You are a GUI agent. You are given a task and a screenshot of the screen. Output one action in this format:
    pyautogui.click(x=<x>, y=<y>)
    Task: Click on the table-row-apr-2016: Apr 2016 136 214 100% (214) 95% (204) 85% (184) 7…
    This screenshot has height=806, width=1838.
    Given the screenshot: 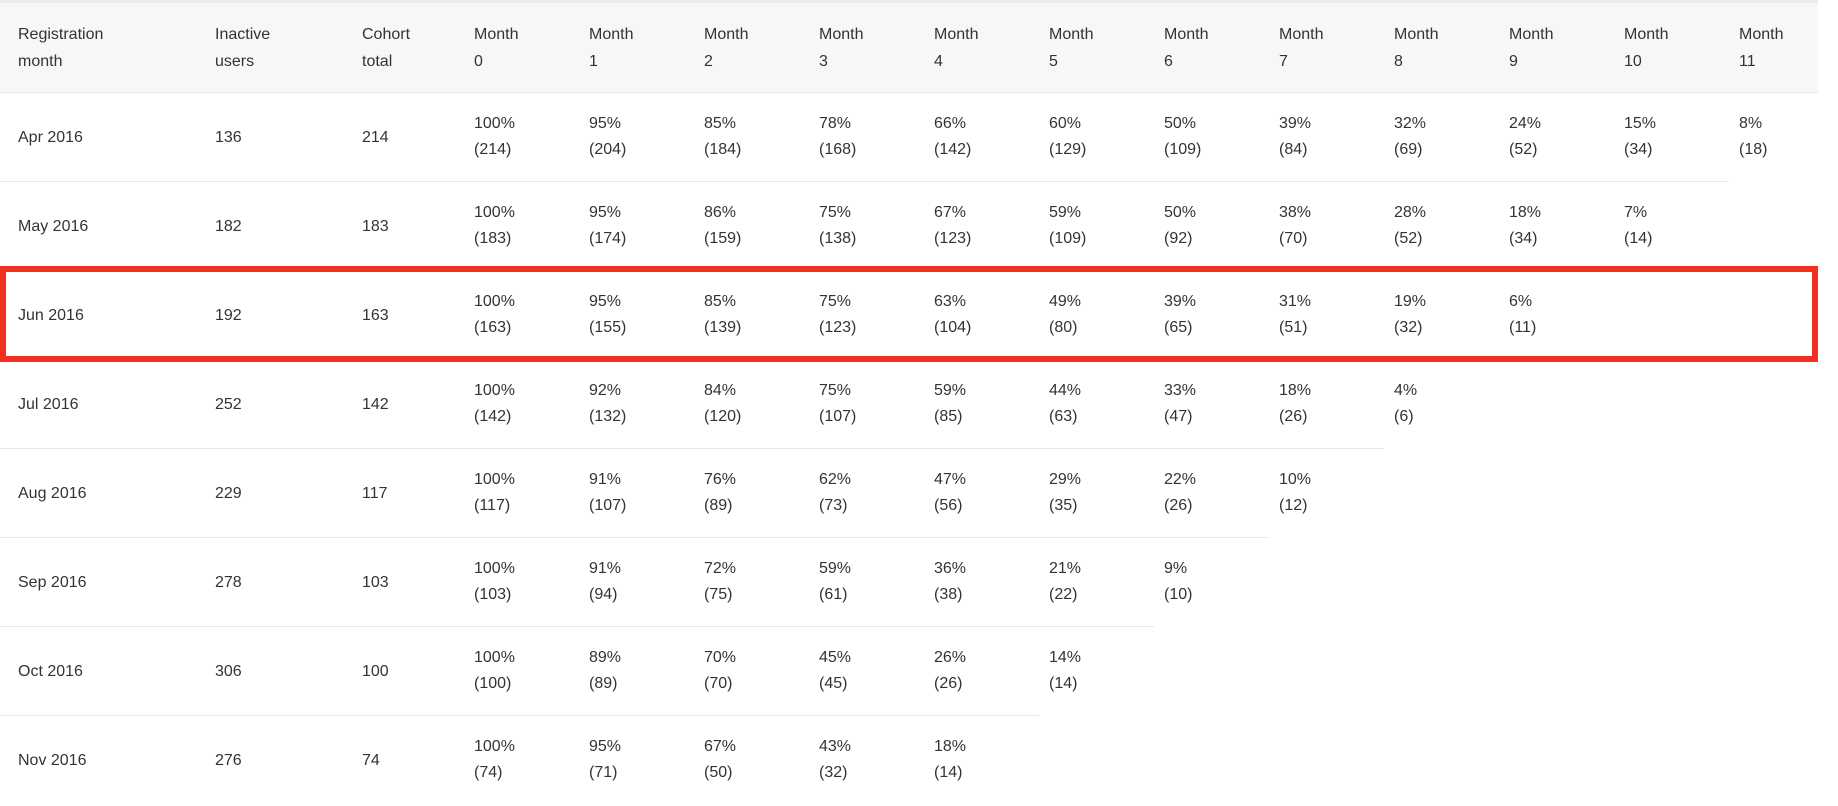 What is the action you would take?
    pyautogui.click(x=909, y=137)
    